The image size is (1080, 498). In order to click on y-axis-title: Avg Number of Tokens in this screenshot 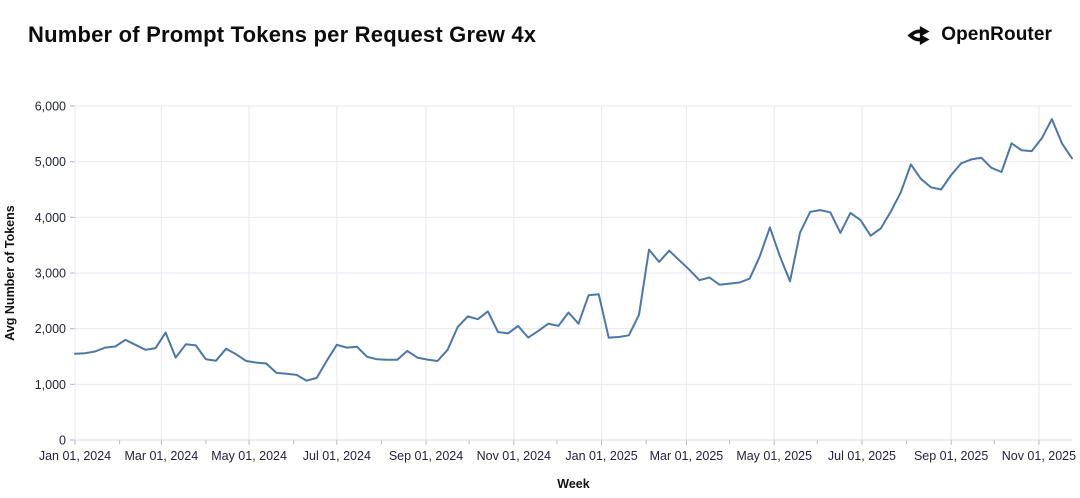, I will do `click(10, 272)`.